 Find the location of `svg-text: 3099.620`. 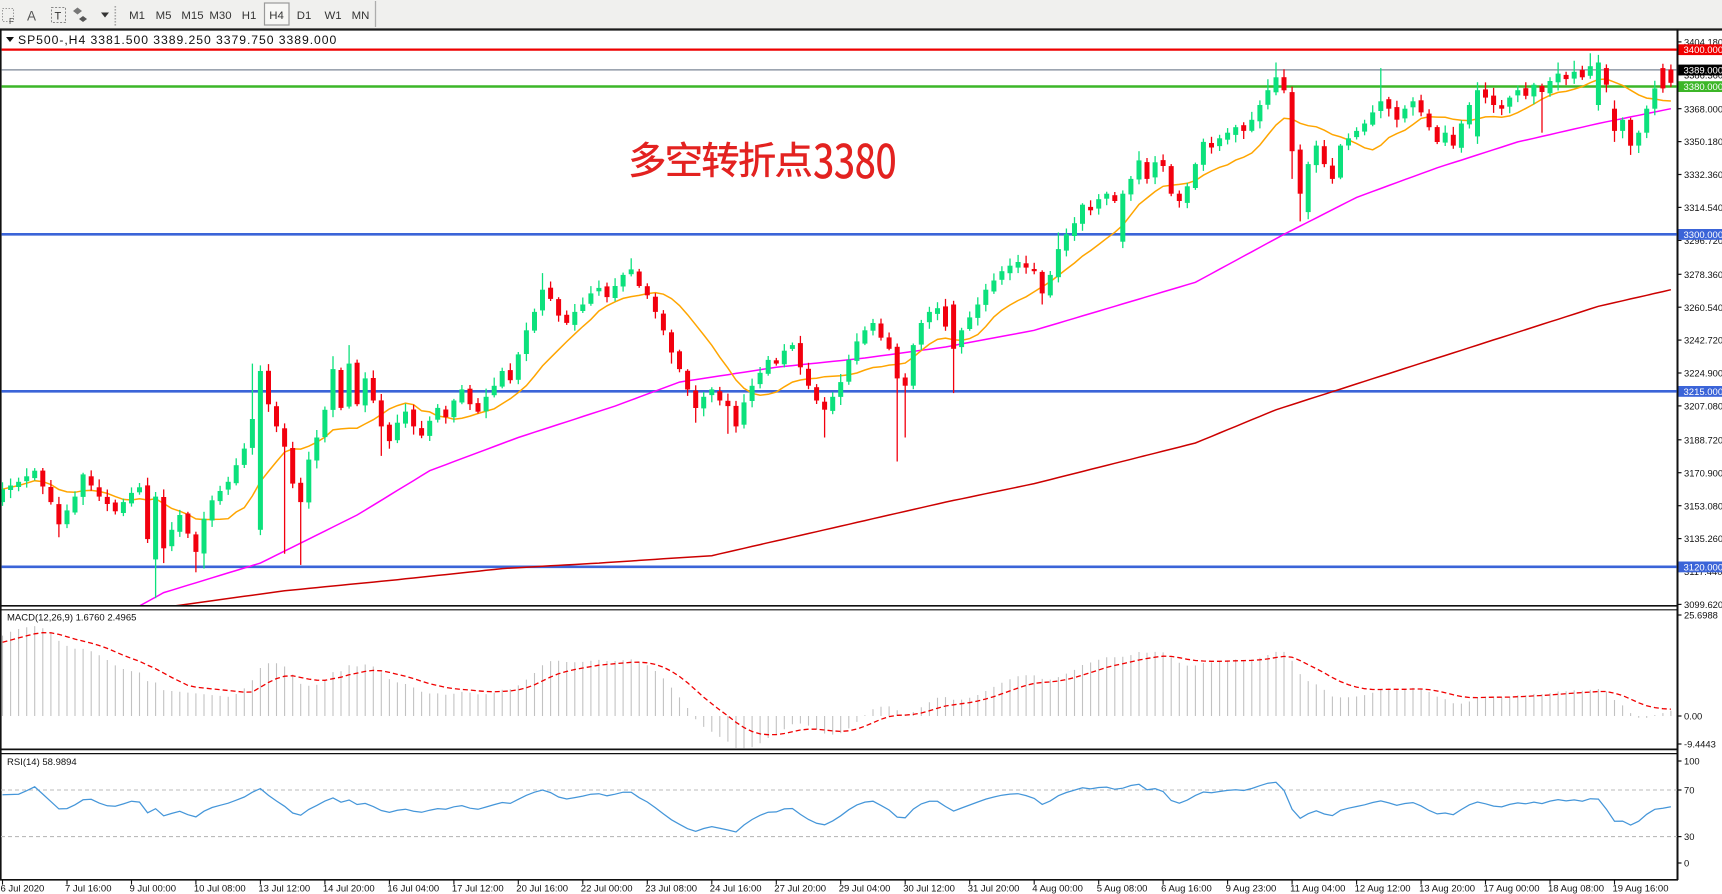

svg-text: 3099.620 is located at coordinates (1703, 604).